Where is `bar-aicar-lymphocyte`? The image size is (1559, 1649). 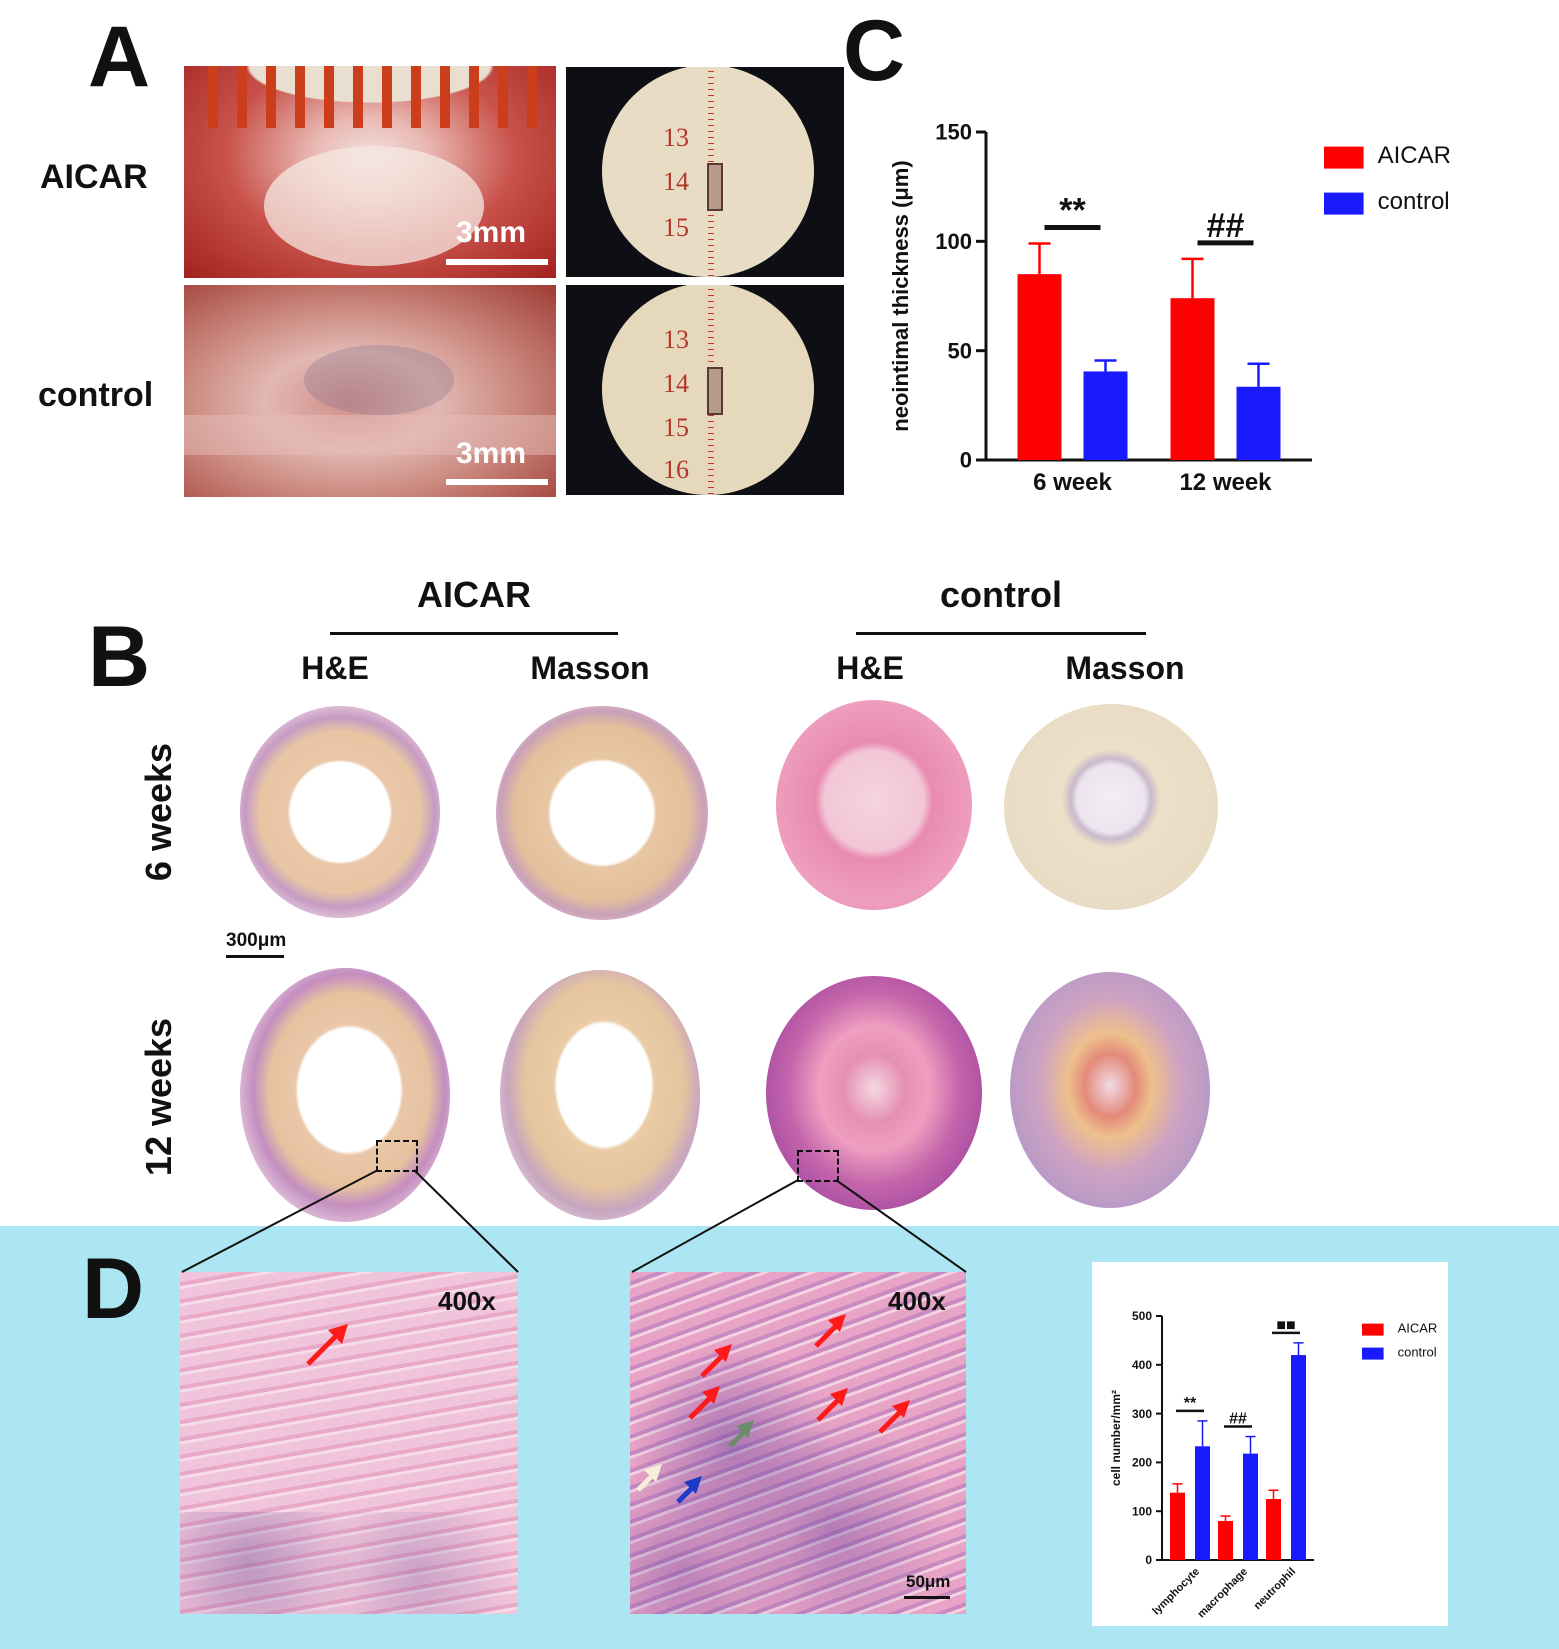
bar-aicar-lymphocyte is located at coordinates (1177, 1526).